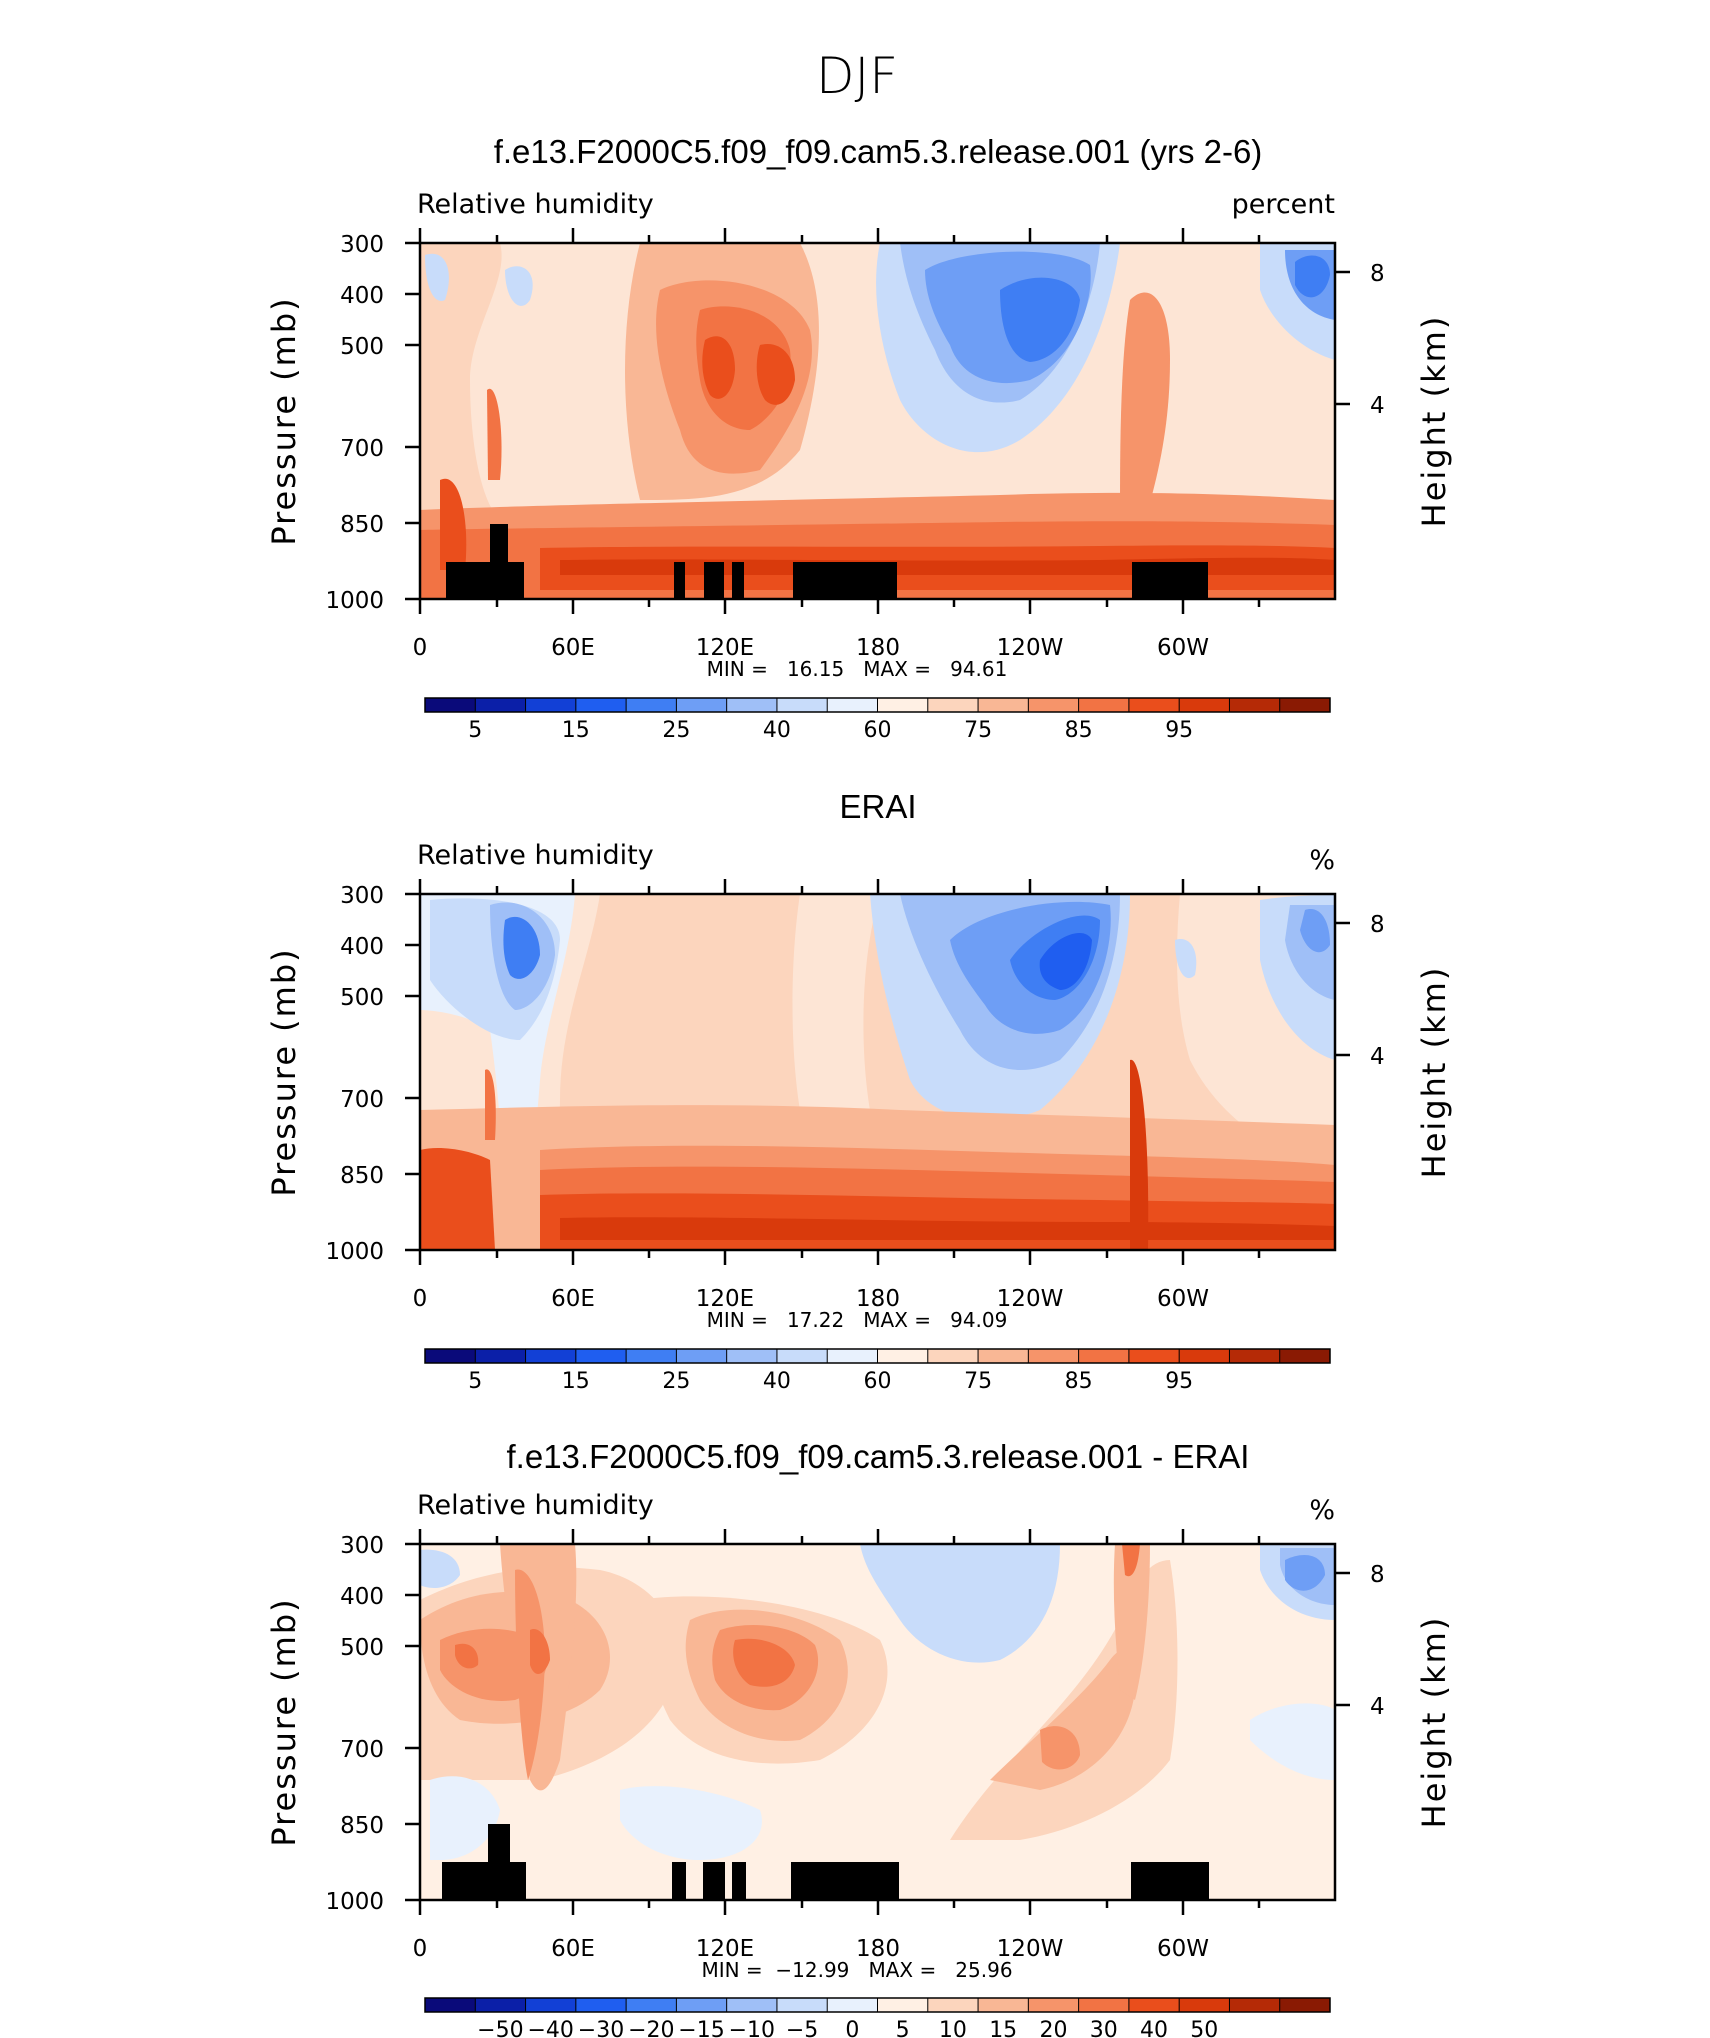 Image resolution: width=1710 pixels, height=2038 pixels. What do you see at coordinates (362, 1750) in the screenshot?
I see `tick-label: 700` at bounding box center [362, 1750].